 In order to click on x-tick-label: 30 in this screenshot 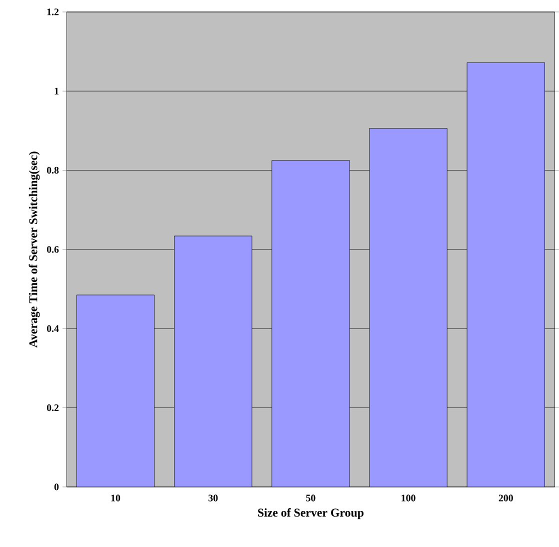, I will do `click(213, 498)`.